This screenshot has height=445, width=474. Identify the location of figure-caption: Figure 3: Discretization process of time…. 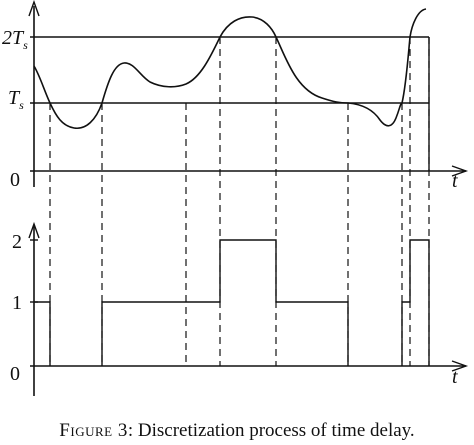
(237, 431).